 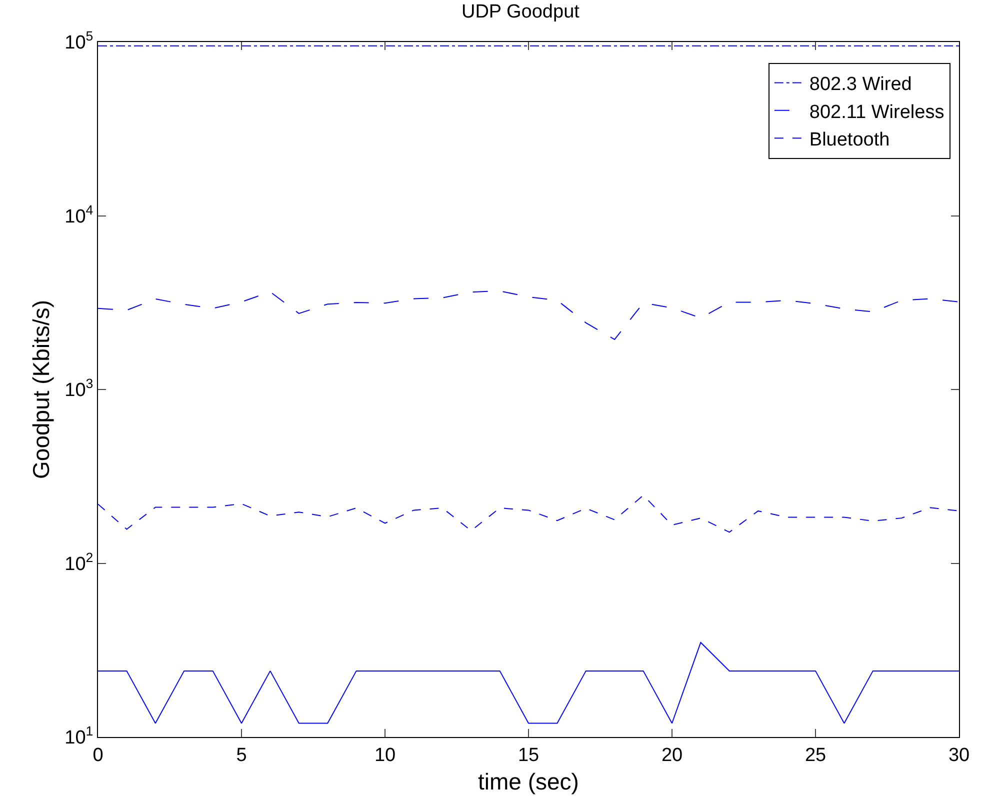 What do you see at coordinates (528, 513) in the screenshot?
I see `line-series` at bounding box center [528, 513].